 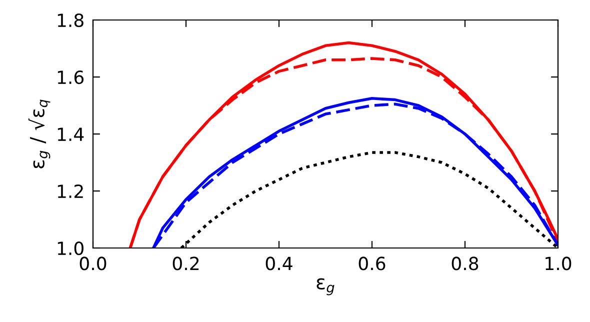 I want to click on x-tick-label: 0.8, so click(x=465, y=263).